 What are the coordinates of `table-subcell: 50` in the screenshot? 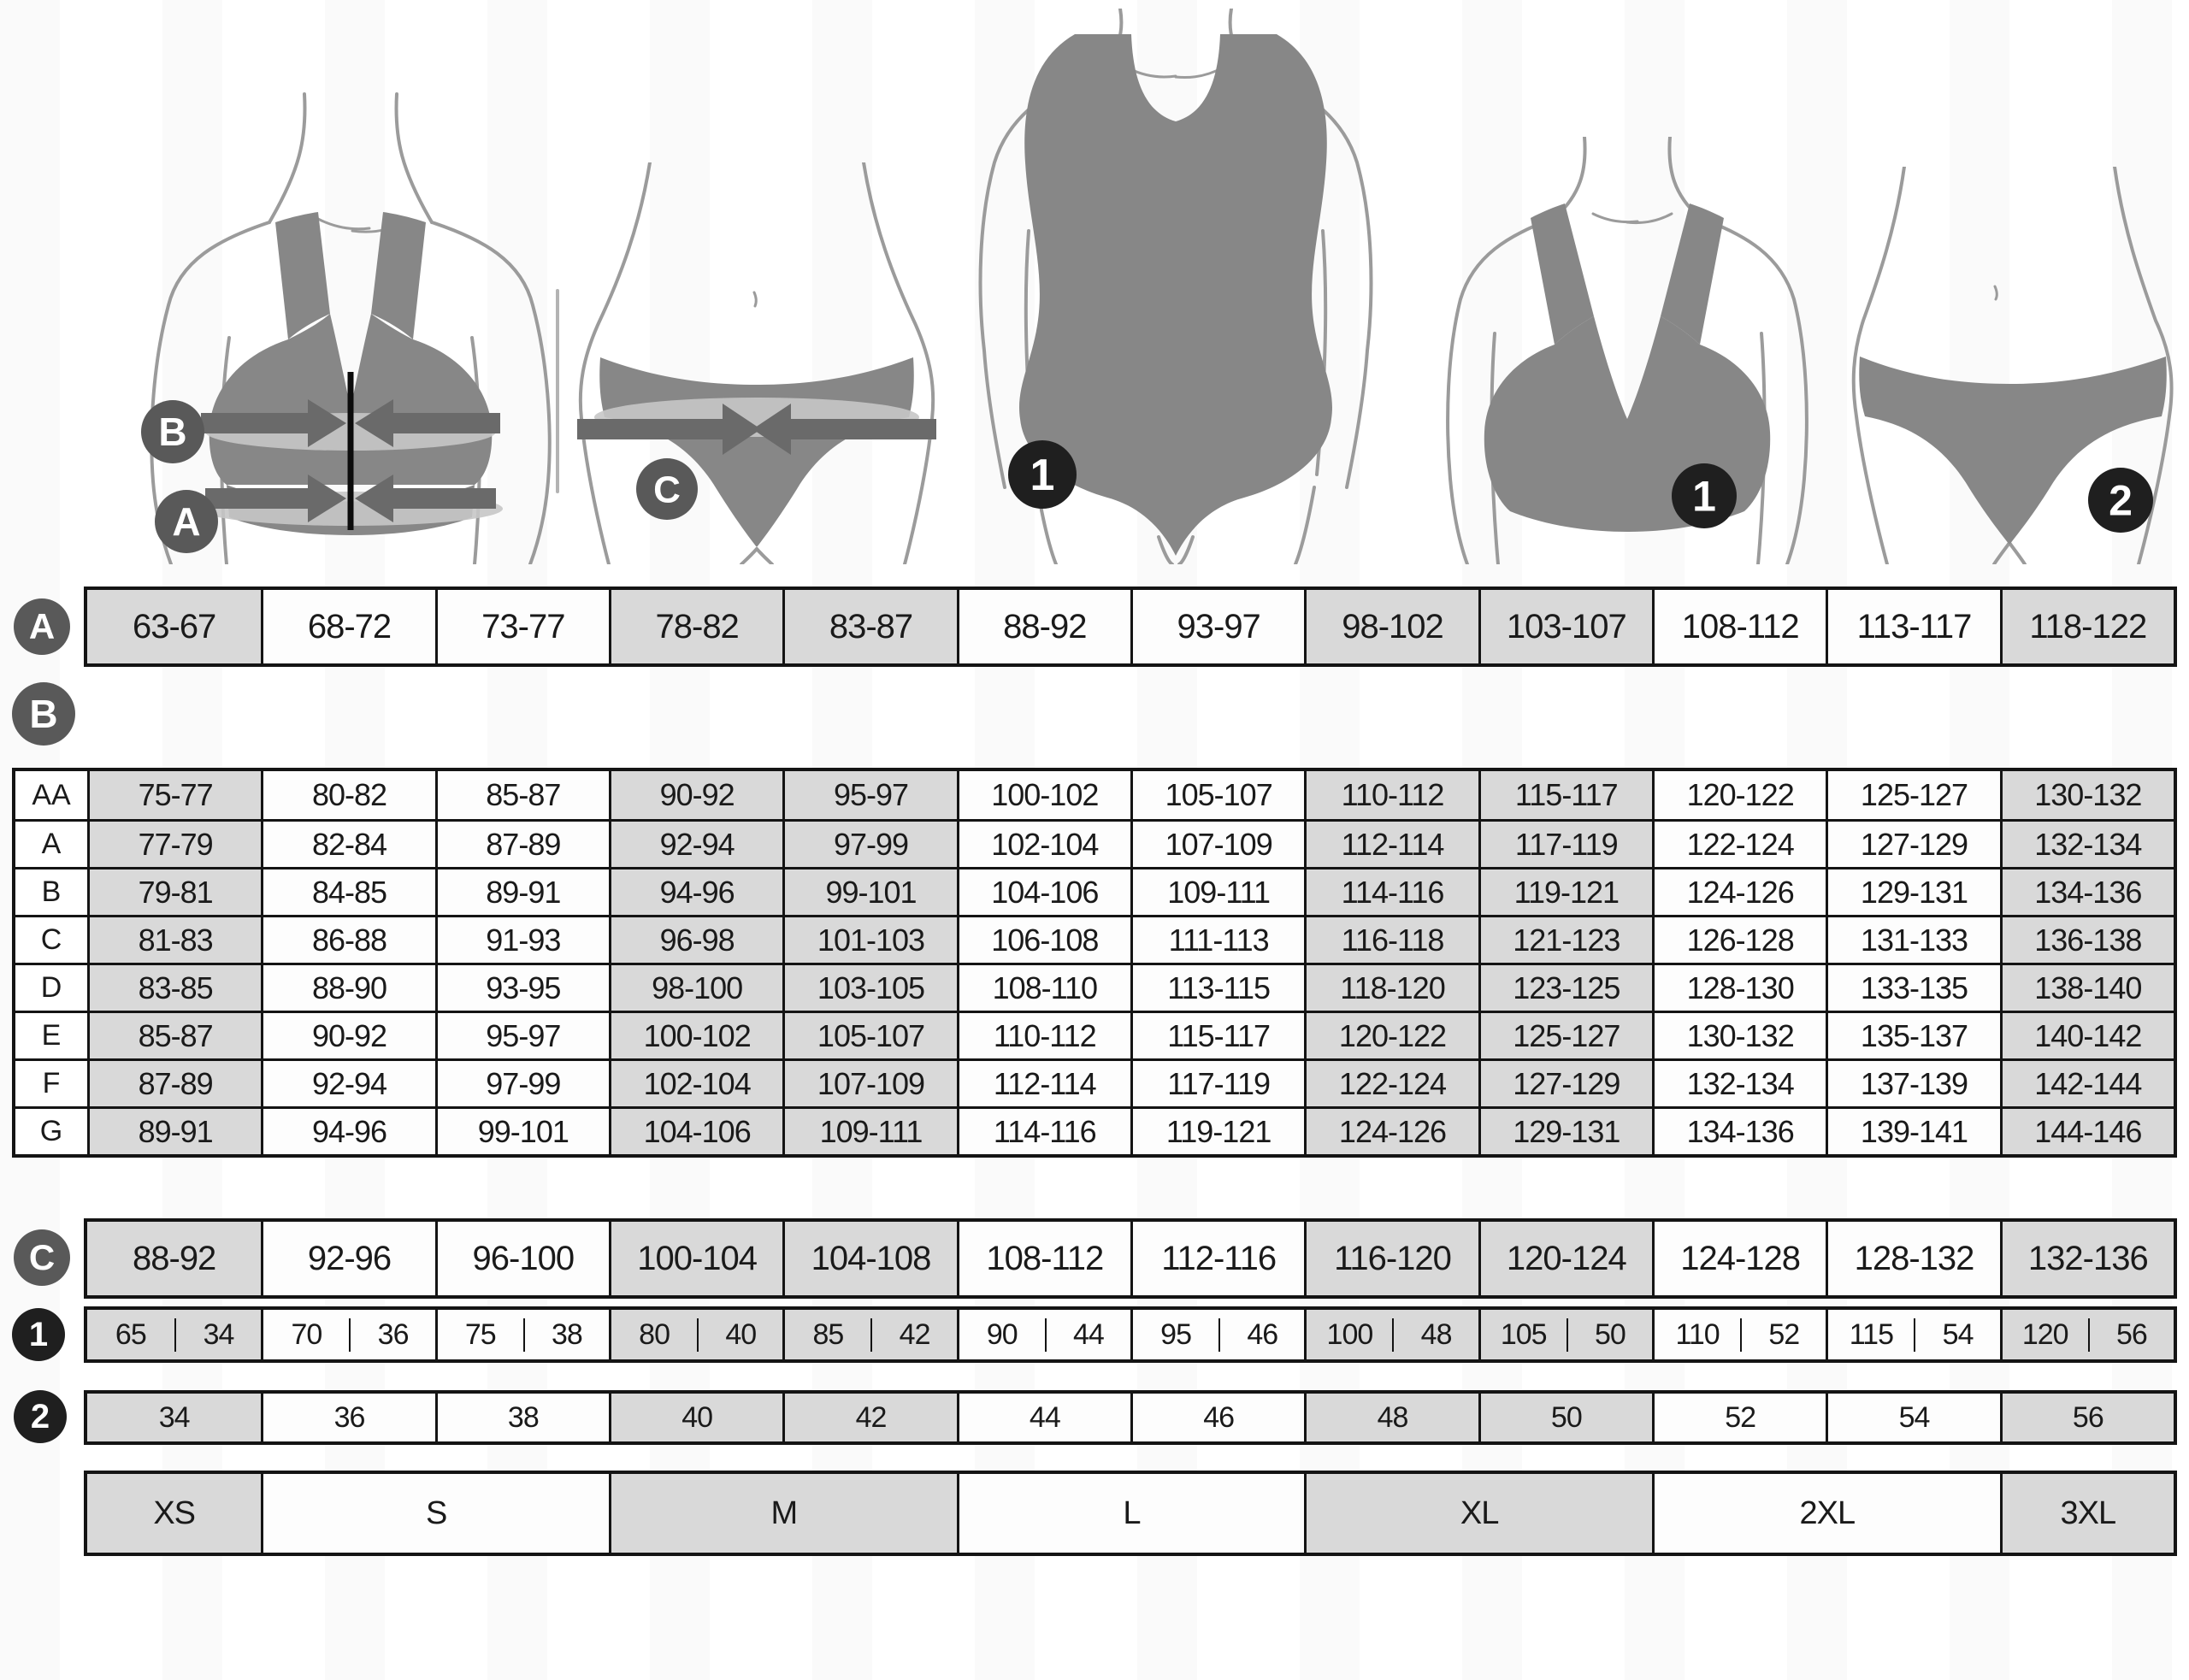 It's located at (1609, 1334).